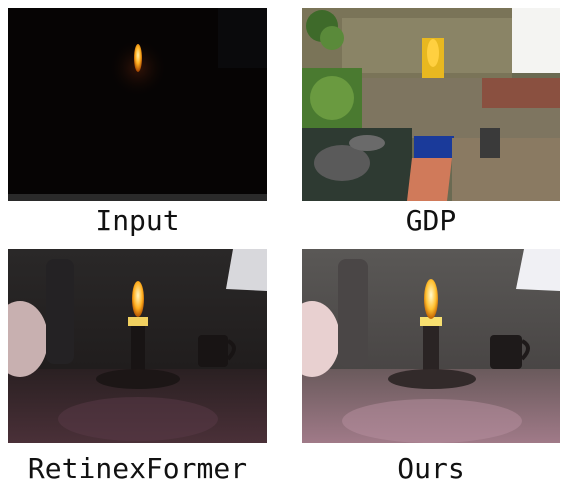 This screenshot has height=493, width=572. I want to click on caption-input: Input, so click(137, 220).